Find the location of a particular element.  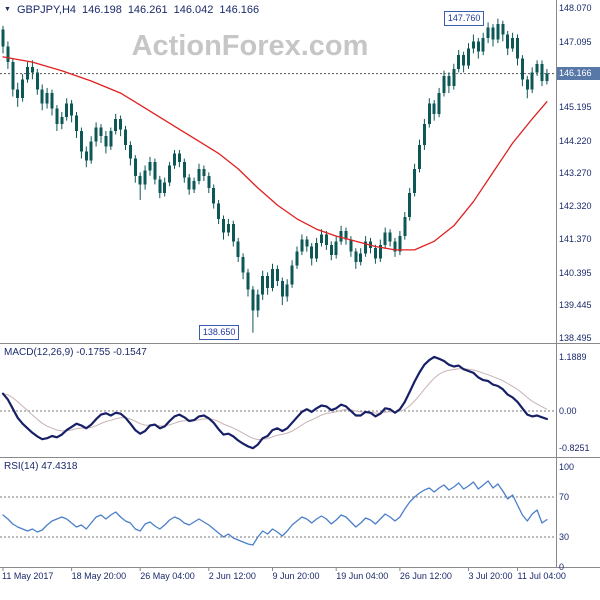

axis-label: 143.270 is located at coordinates (575, 173).